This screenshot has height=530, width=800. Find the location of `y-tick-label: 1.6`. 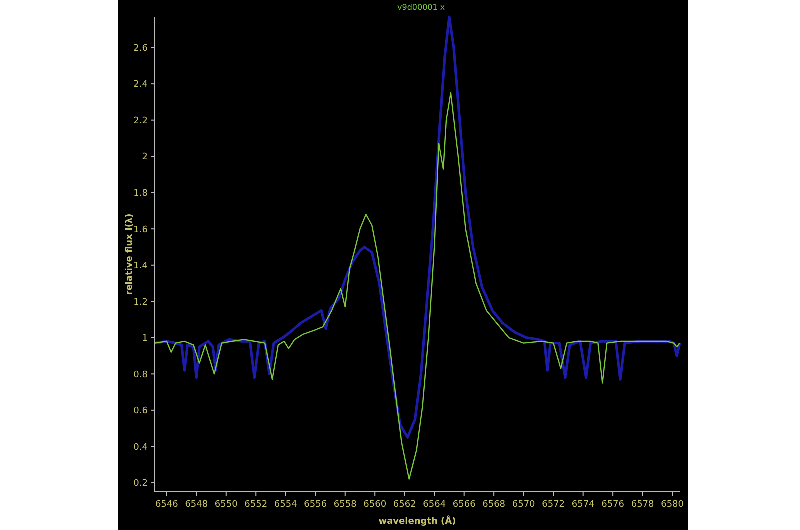

y-tick-label: 1.6 is located at coordinates (141, 230).